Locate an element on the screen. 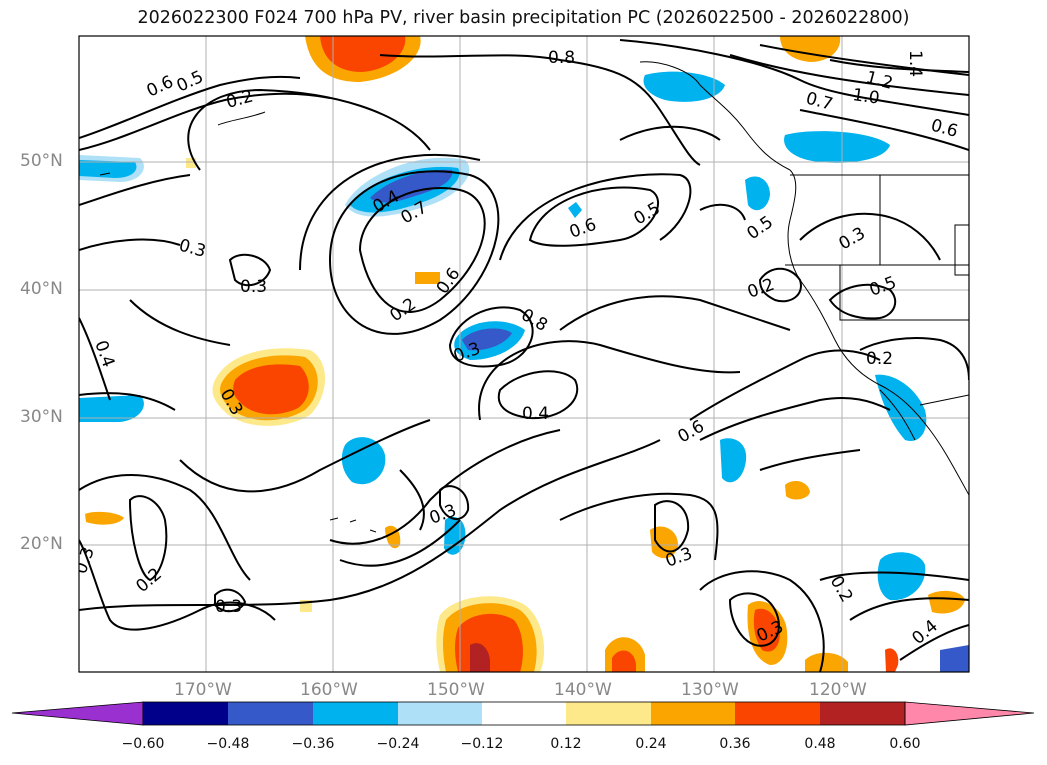 The height and width of the screenshot is (765, 1047). colorbar-tick-label: −0.48 is located at coordinates (228, 744).